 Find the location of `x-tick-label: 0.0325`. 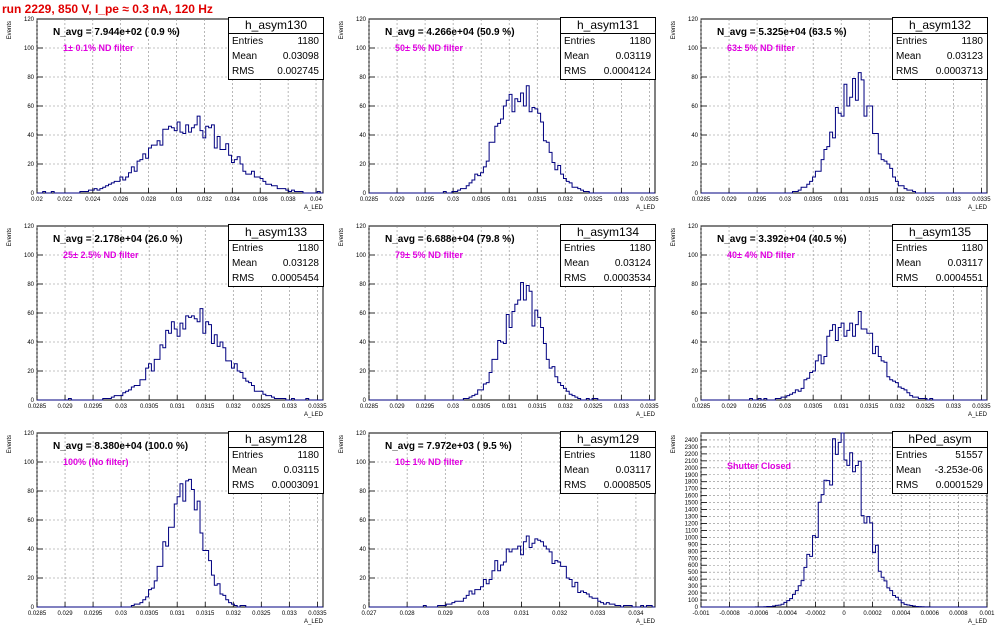

x-tick-label: 0.0325 is located at coordinates (261, 407).